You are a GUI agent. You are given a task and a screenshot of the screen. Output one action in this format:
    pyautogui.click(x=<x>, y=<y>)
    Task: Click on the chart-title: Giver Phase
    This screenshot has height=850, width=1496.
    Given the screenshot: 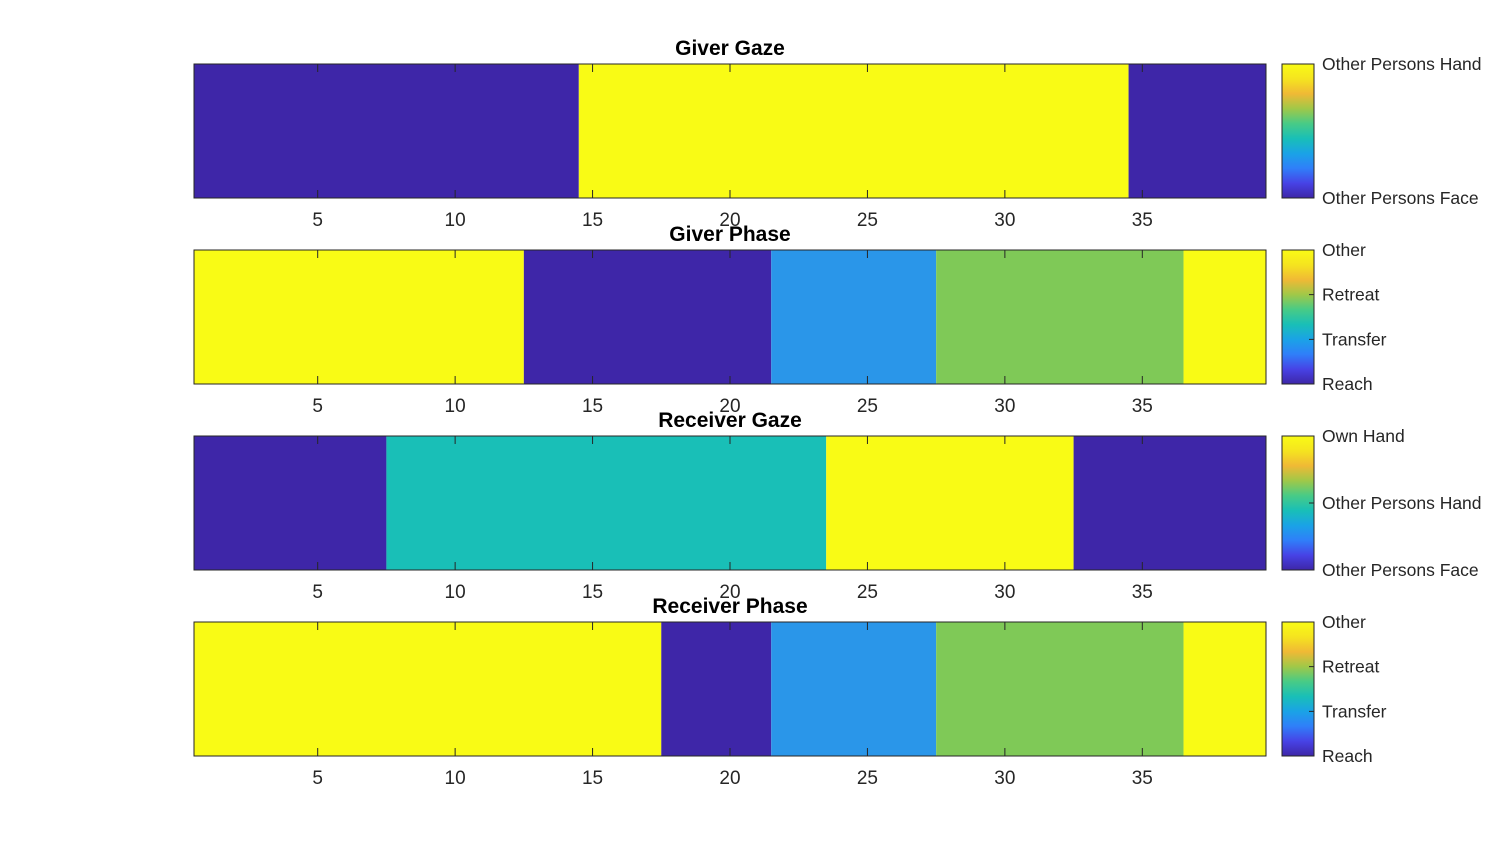 What is the action you would take?
    pyautogui.click(x=729, y=234)
    